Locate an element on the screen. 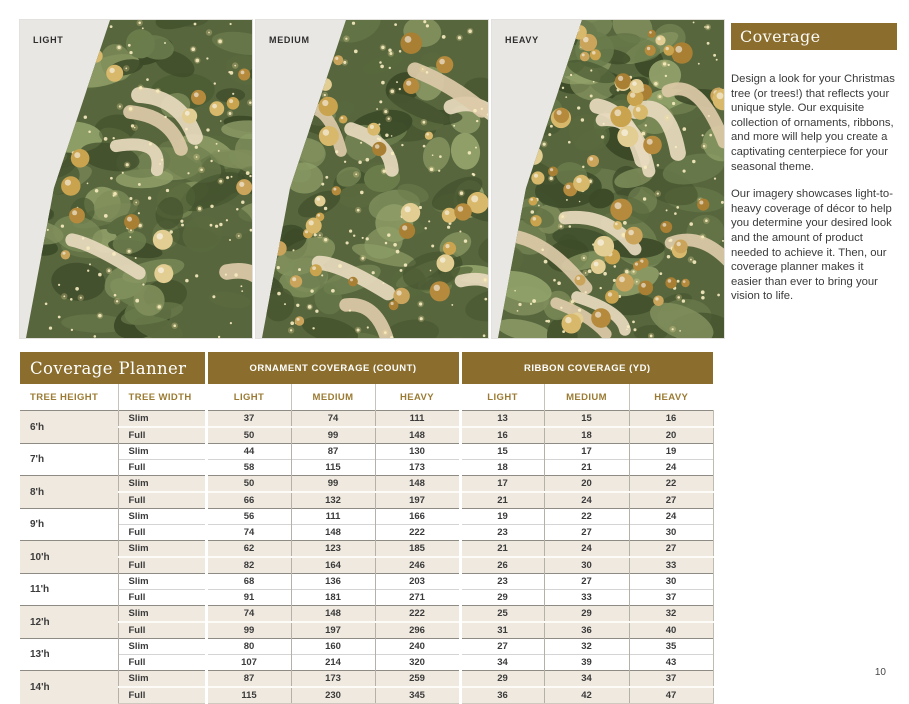 This screenshot has height=704, width=909. coverage-value-cell: 240 is located at coordinates (417, 646).